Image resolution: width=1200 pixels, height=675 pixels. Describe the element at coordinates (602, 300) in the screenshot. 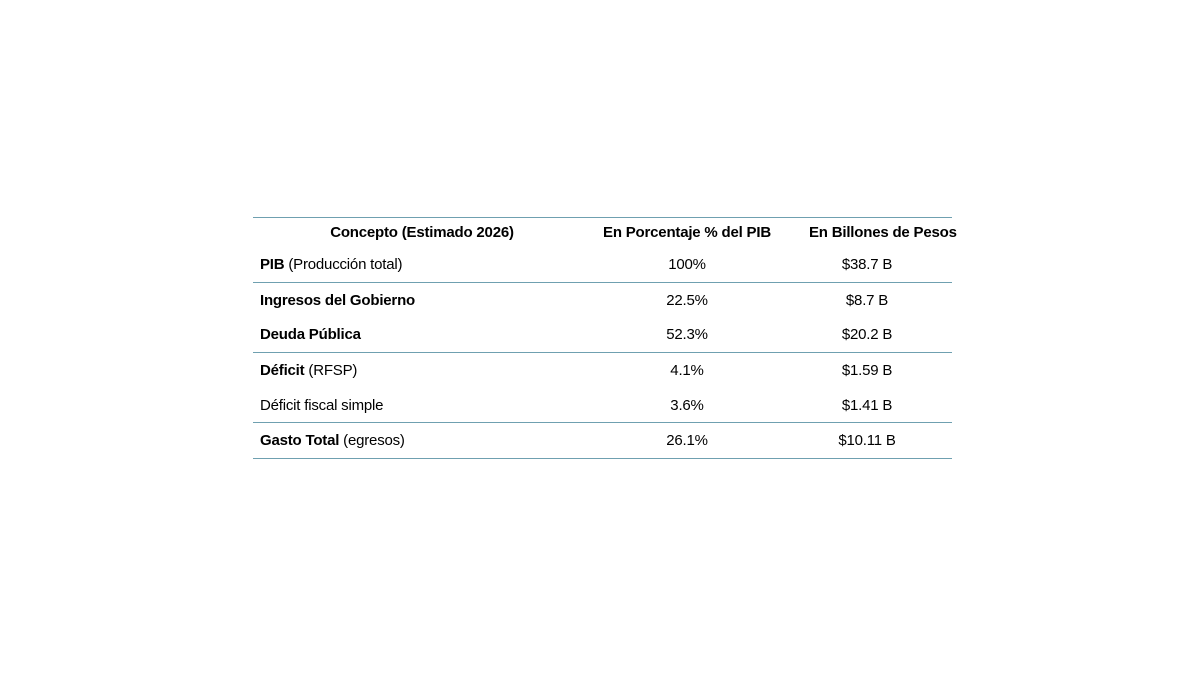

I see `table-row-ingresos: Ingresos del Gobierno 22.5% $8.7 B` at that location.